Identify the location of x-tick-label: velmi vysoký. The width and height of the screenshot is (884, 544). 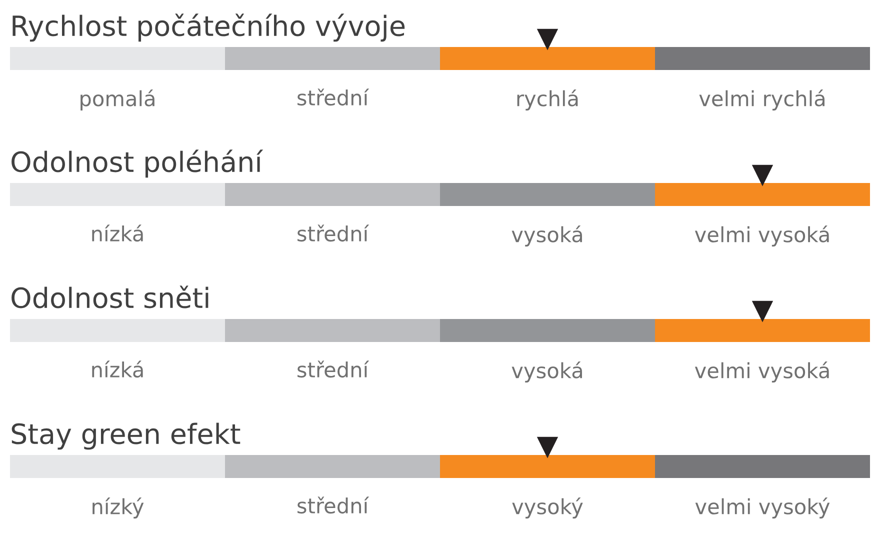
(762, 507).